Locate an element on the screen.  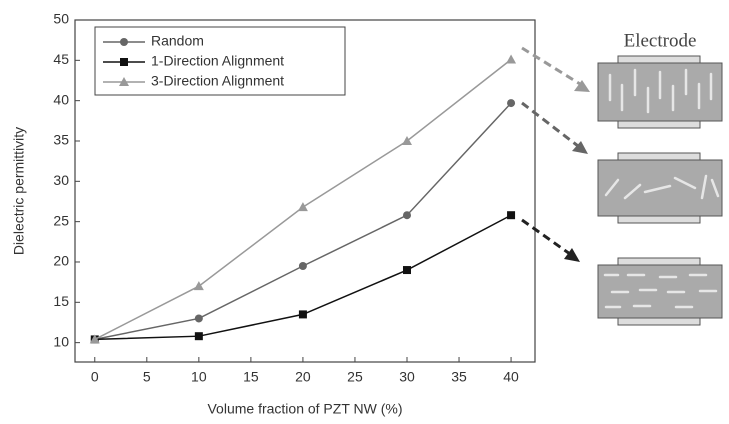
y-tick-label: 30 is located at coordinates (61, 180).